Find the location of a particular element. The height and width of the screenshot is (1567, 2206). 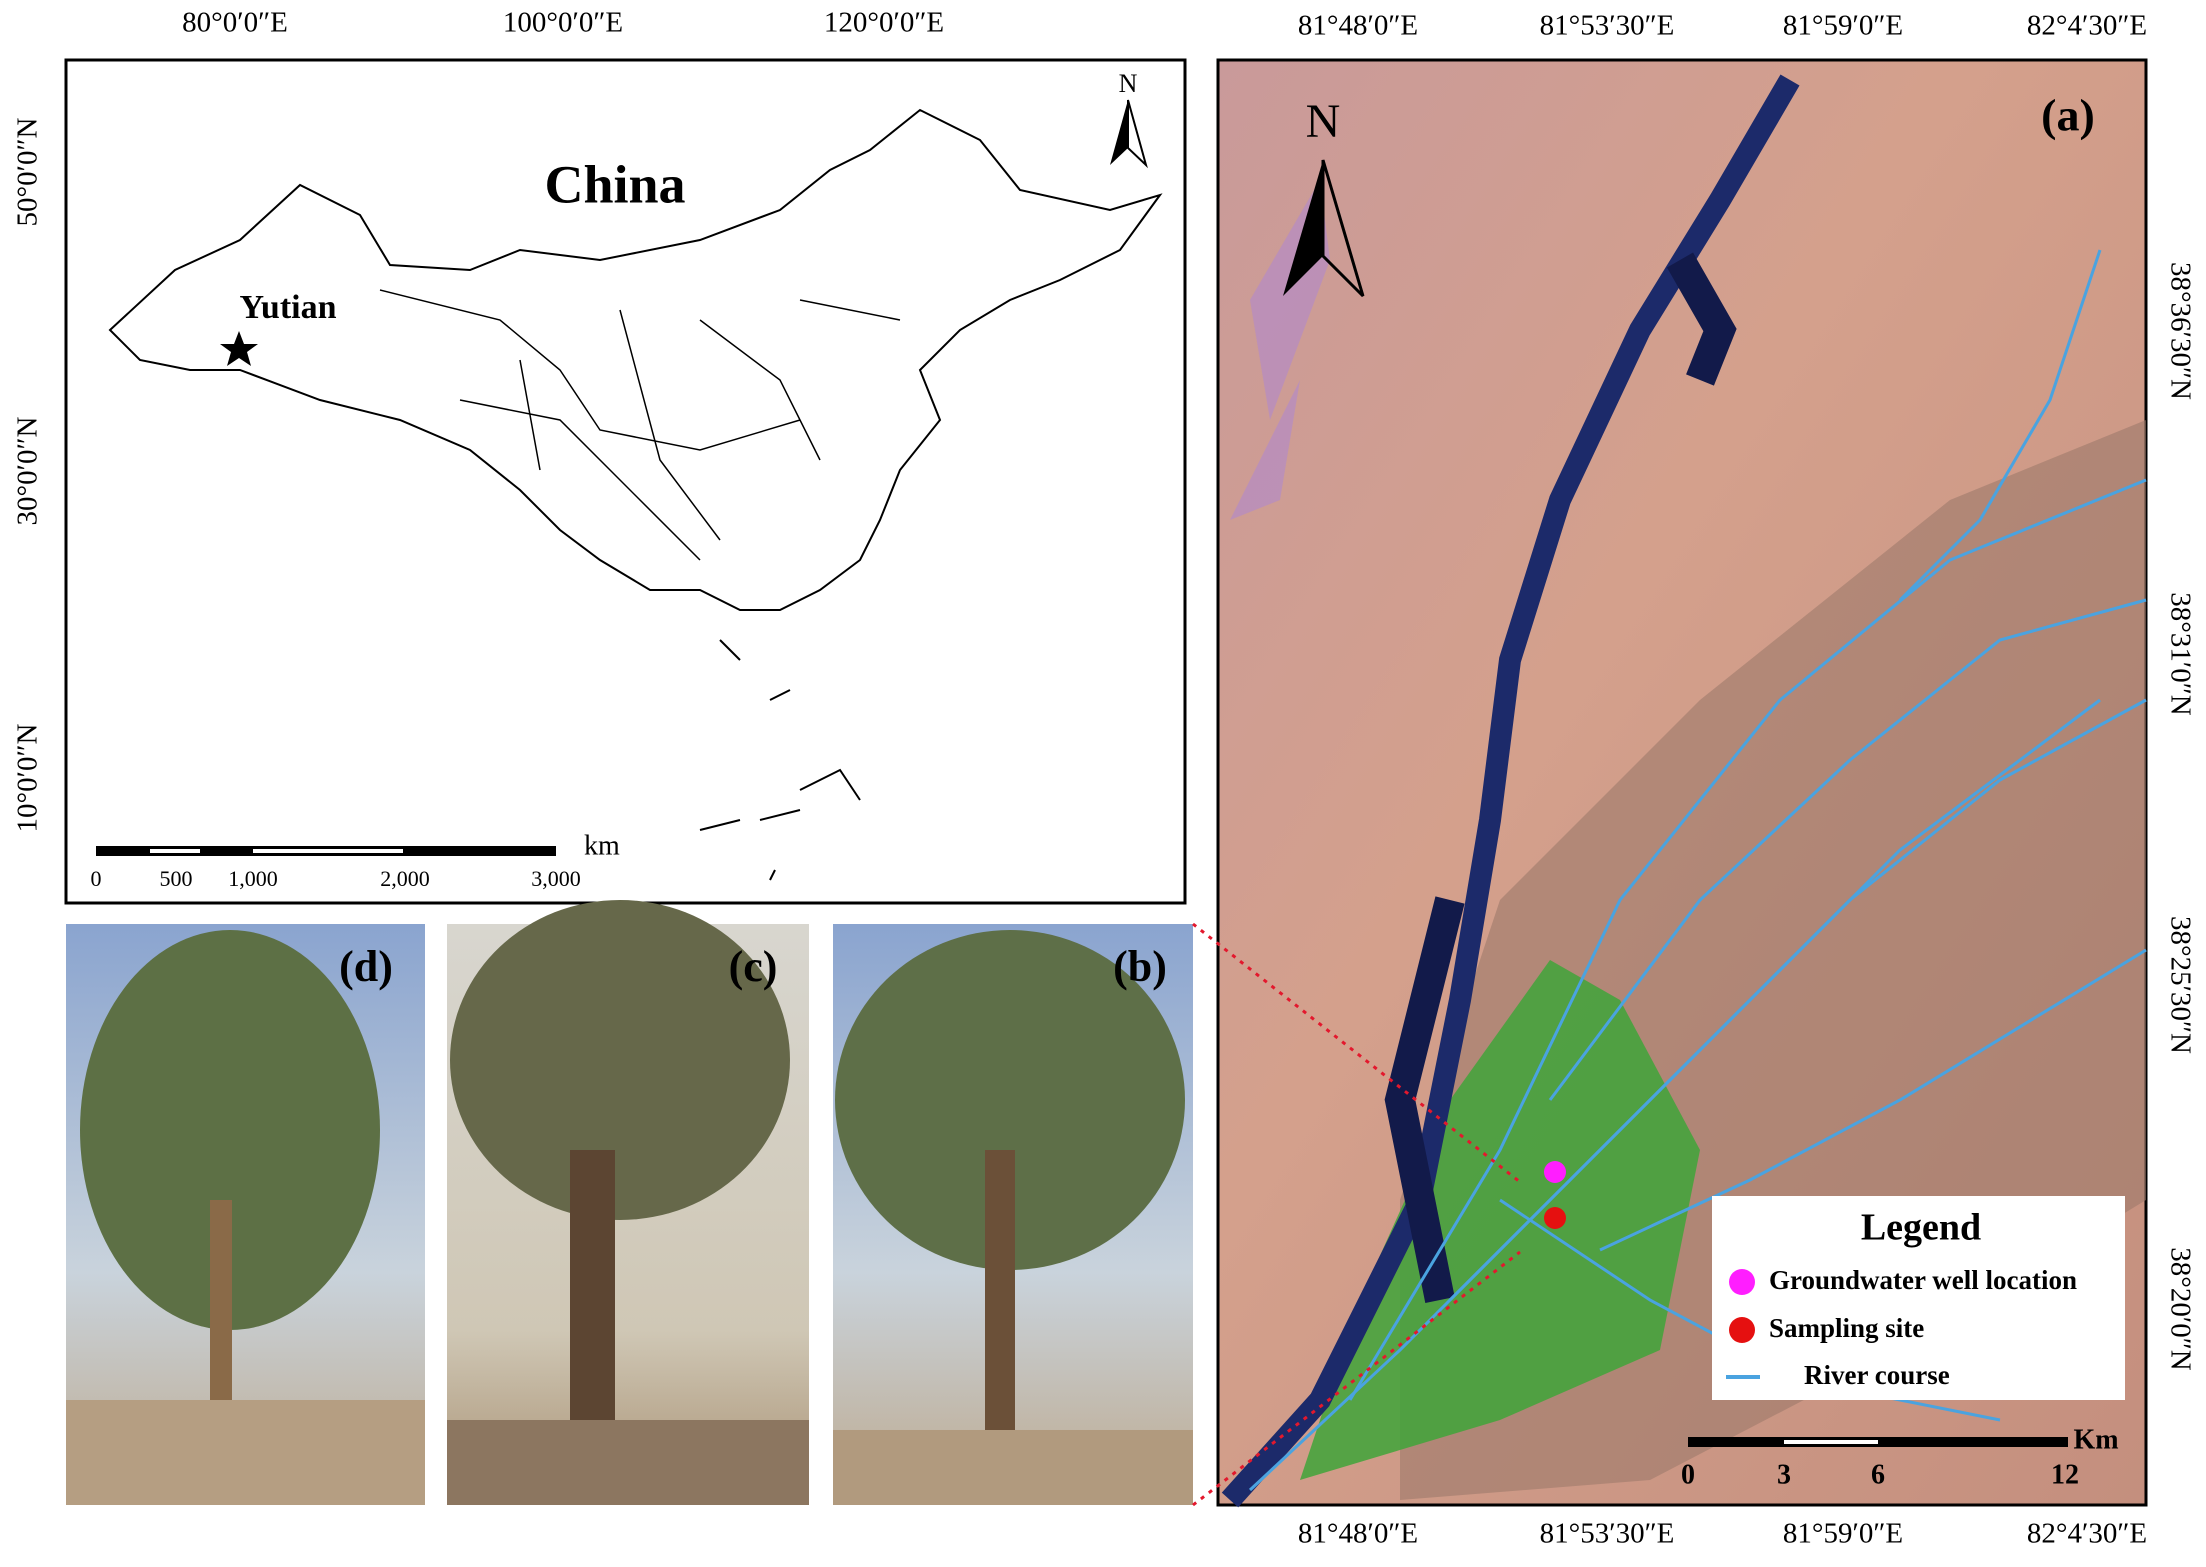

legend-box is located at coordinates (1918, 1298).